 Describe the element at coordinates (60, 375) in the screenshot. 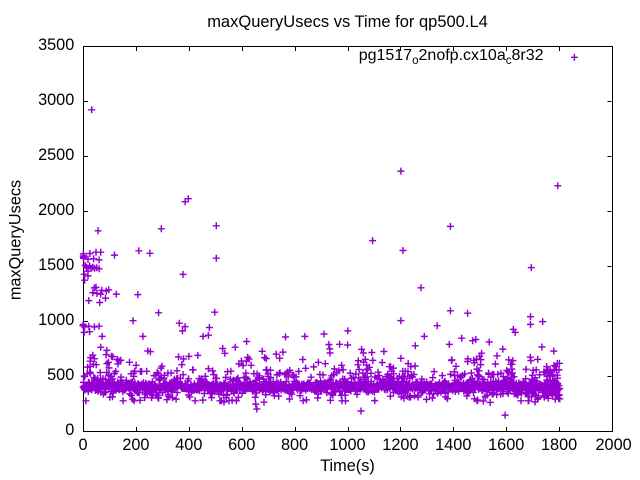

I see `svg-text: 500` at that location.